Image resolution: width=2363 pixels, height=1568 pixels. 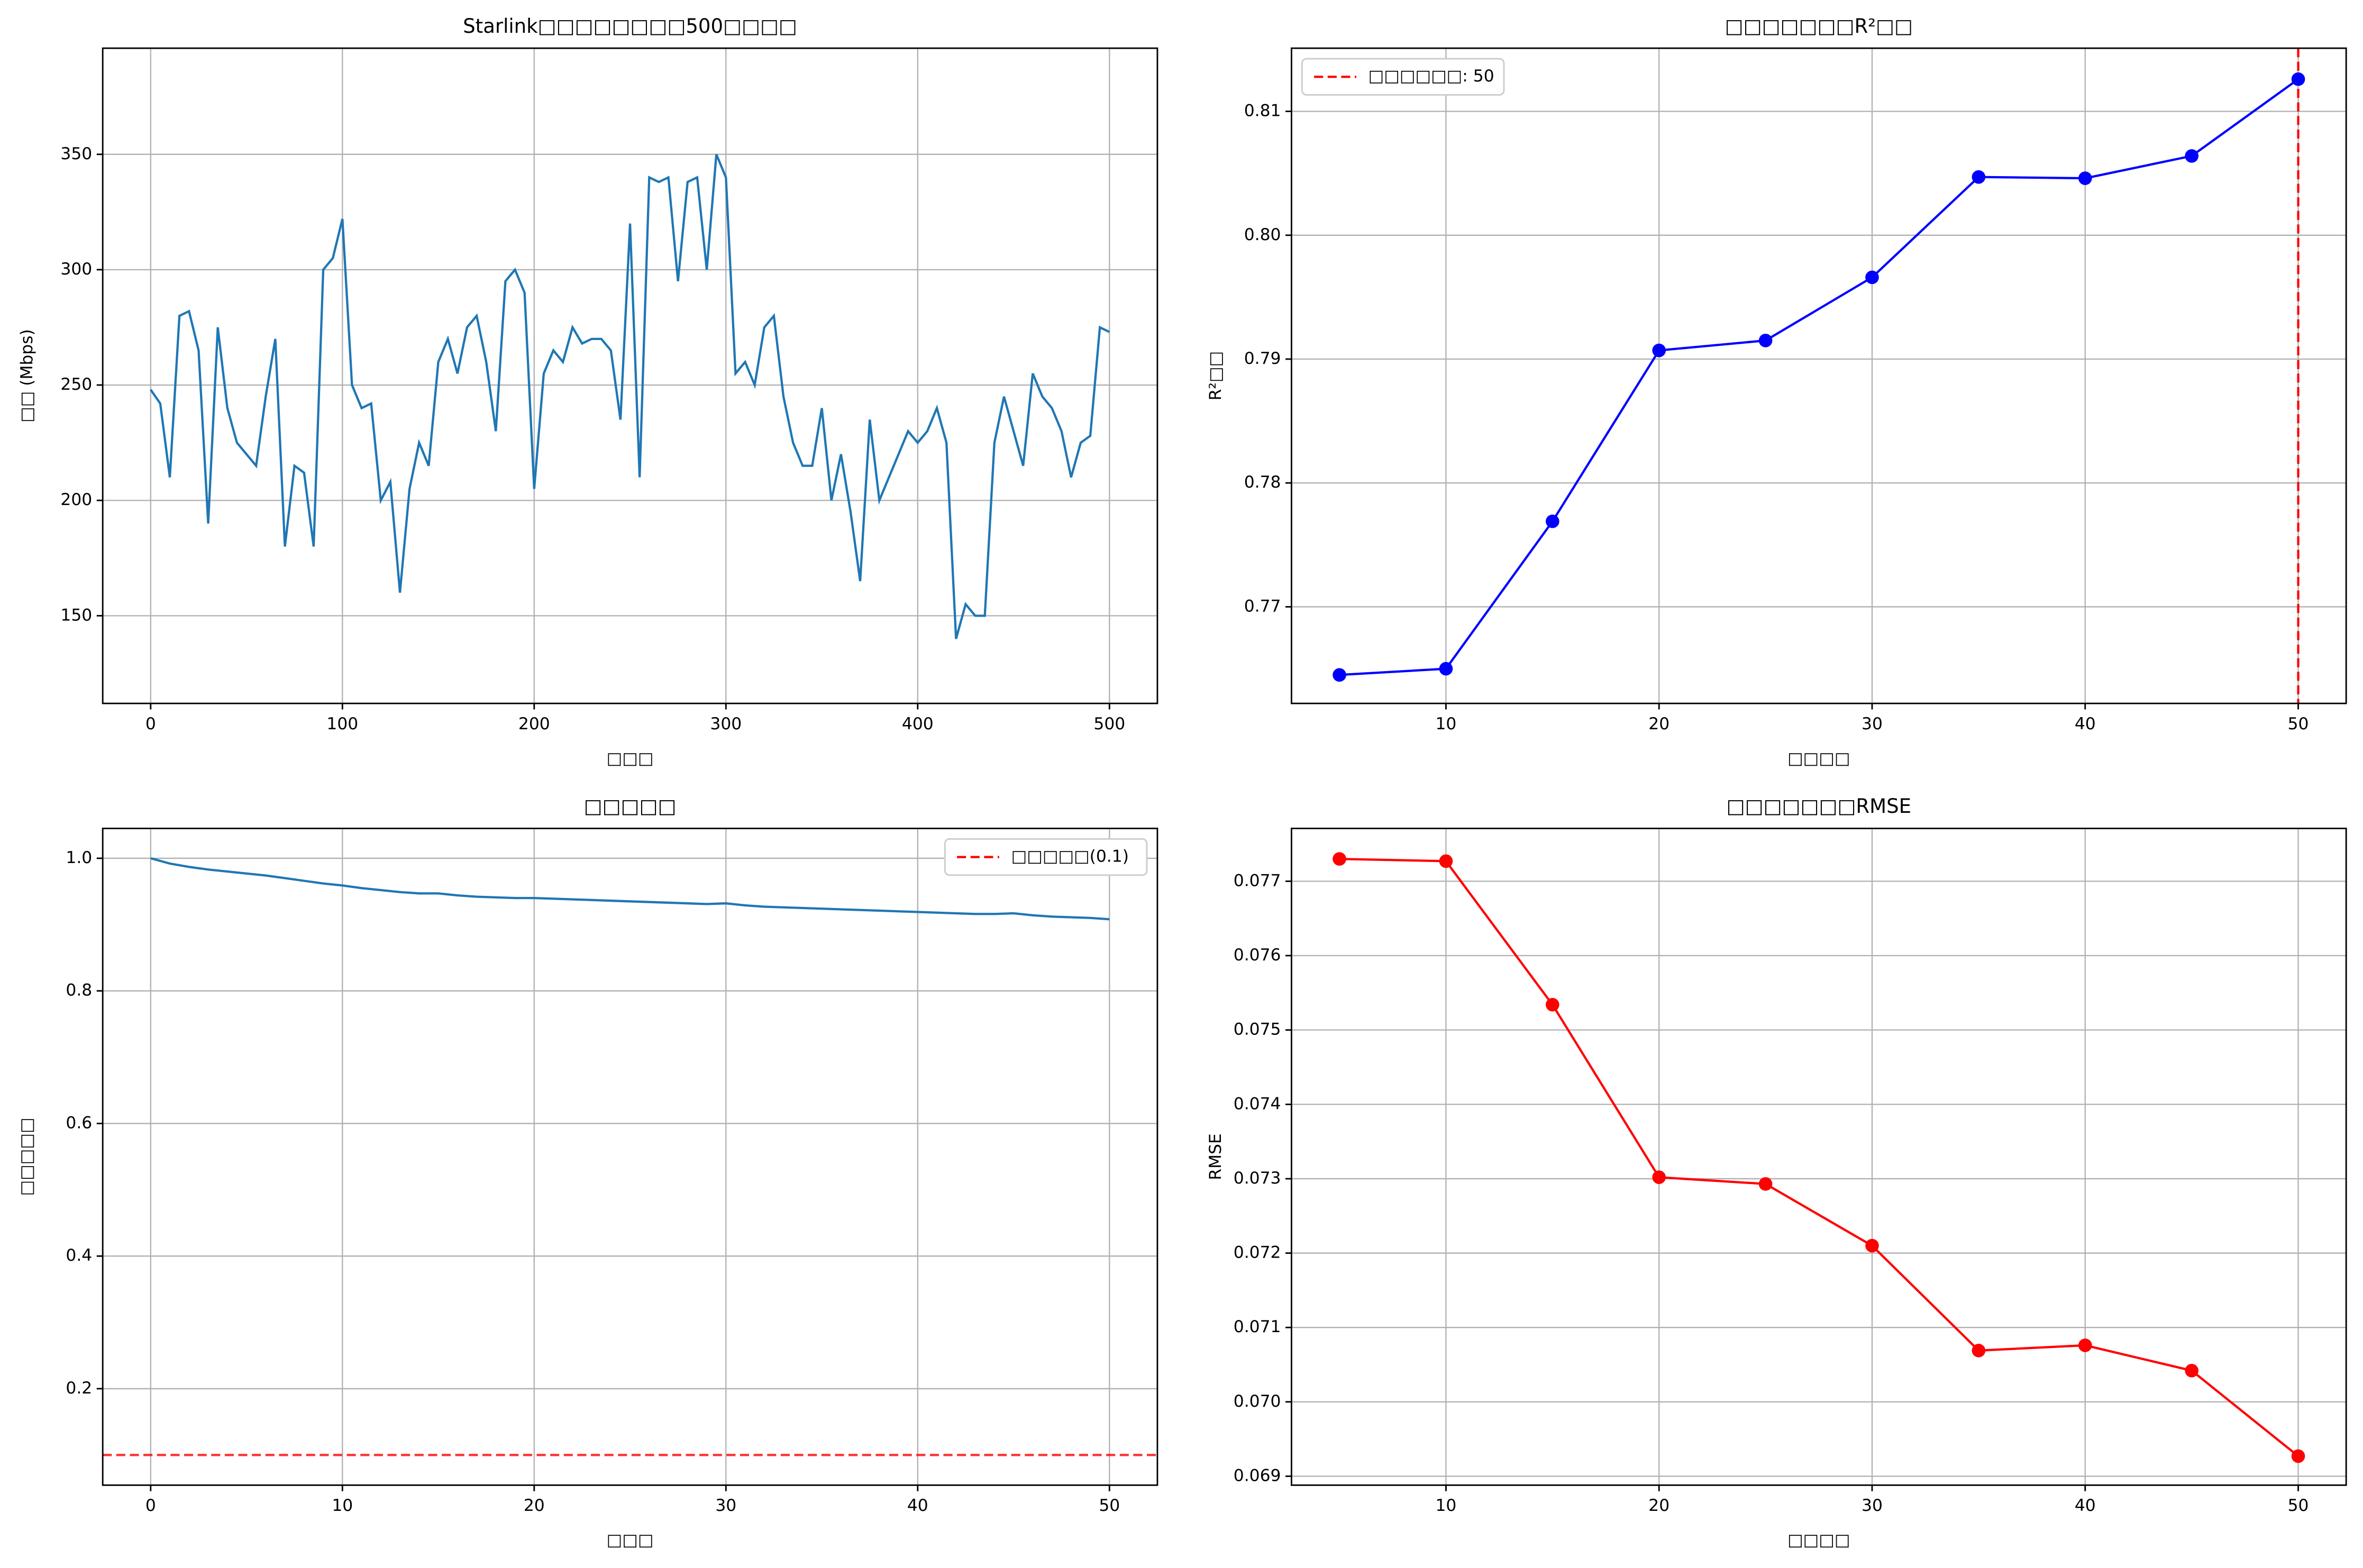 What do you see at coordinates (1262, 111) in the screenshot?
I see `y-tick-label: 0.81` at bounding box center [1262, 111].